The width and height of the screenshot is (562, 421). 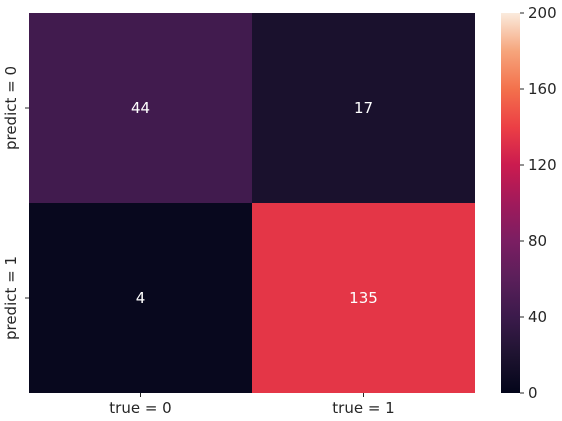 I want to click on colorbar-ticks: 0 40 80 120 160 200, so click(x=538, y=203).